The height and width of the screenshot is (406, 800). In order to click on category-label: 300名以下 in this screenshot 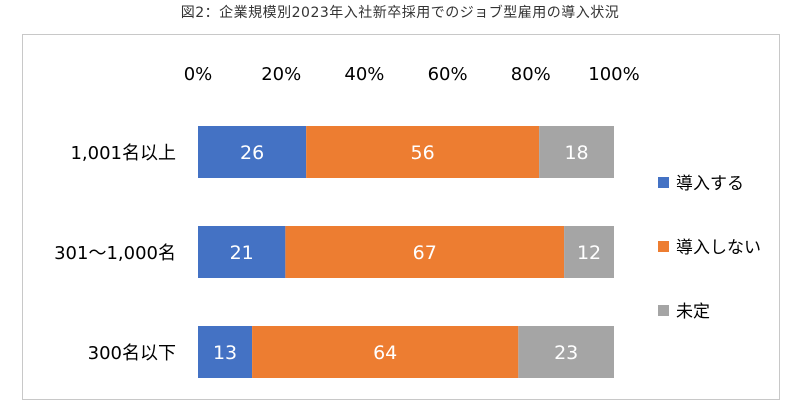, I will do `click(132, 353)`.